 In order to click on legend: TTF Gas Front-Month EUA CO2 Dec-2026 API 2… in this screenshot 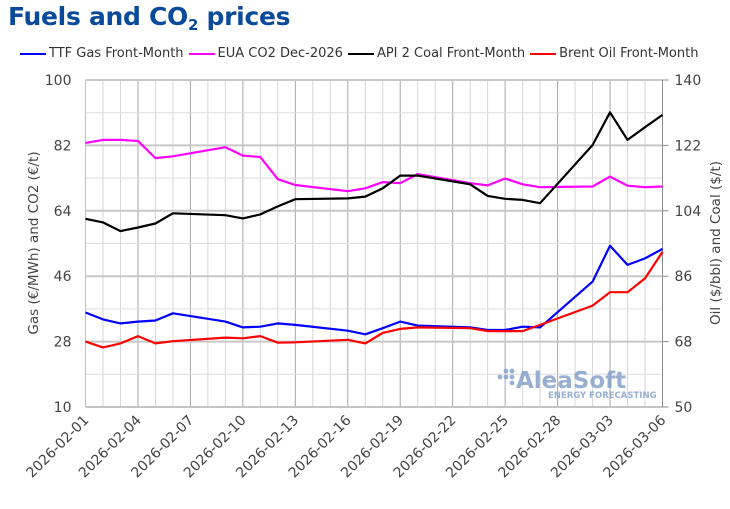, I will do `click(375, 53)`.